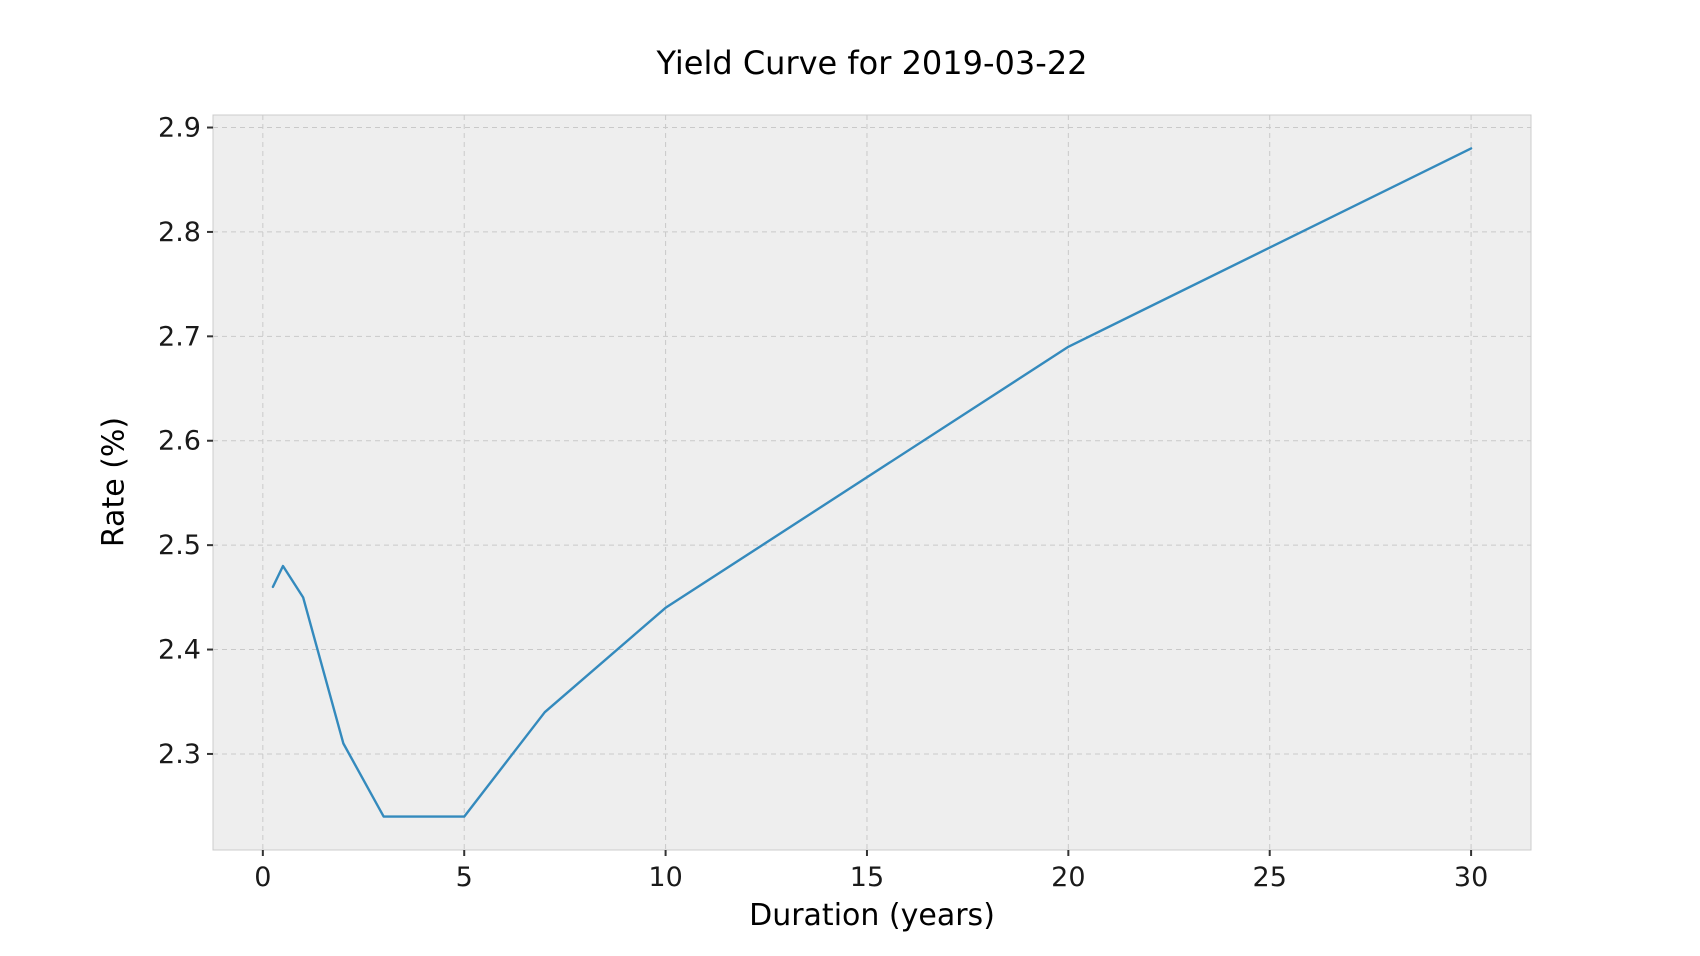  What do you see at coordinates (179, 232) in the screenshot?
I see `y-tick-label: 2.8` at bounding box center [179, 232].